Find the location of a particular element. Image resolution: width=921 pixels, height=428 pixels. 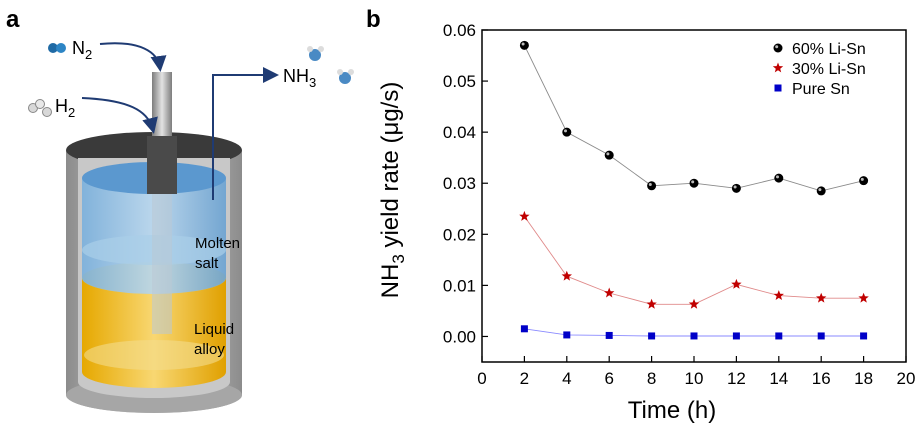

h2-feed-arrow is located at coordinates (119, 115).